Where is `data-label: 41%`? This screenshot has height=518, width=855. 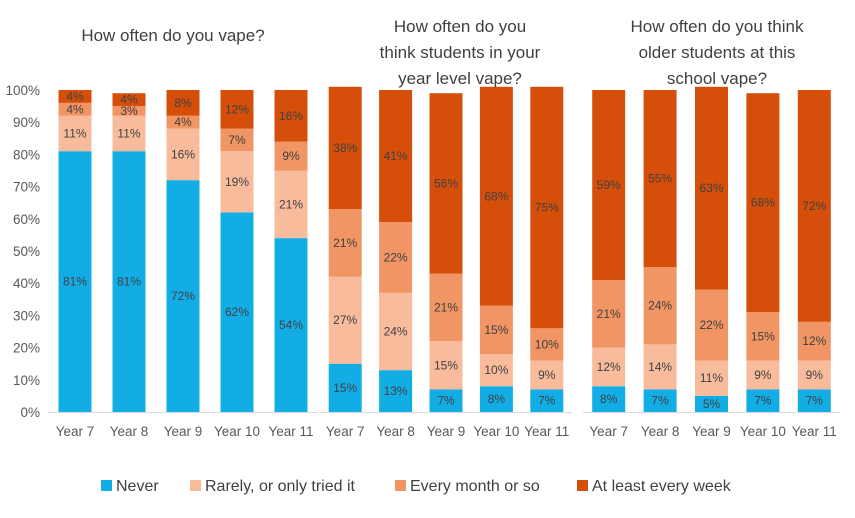
data-label: 41% is located at coordinates (396, 156).